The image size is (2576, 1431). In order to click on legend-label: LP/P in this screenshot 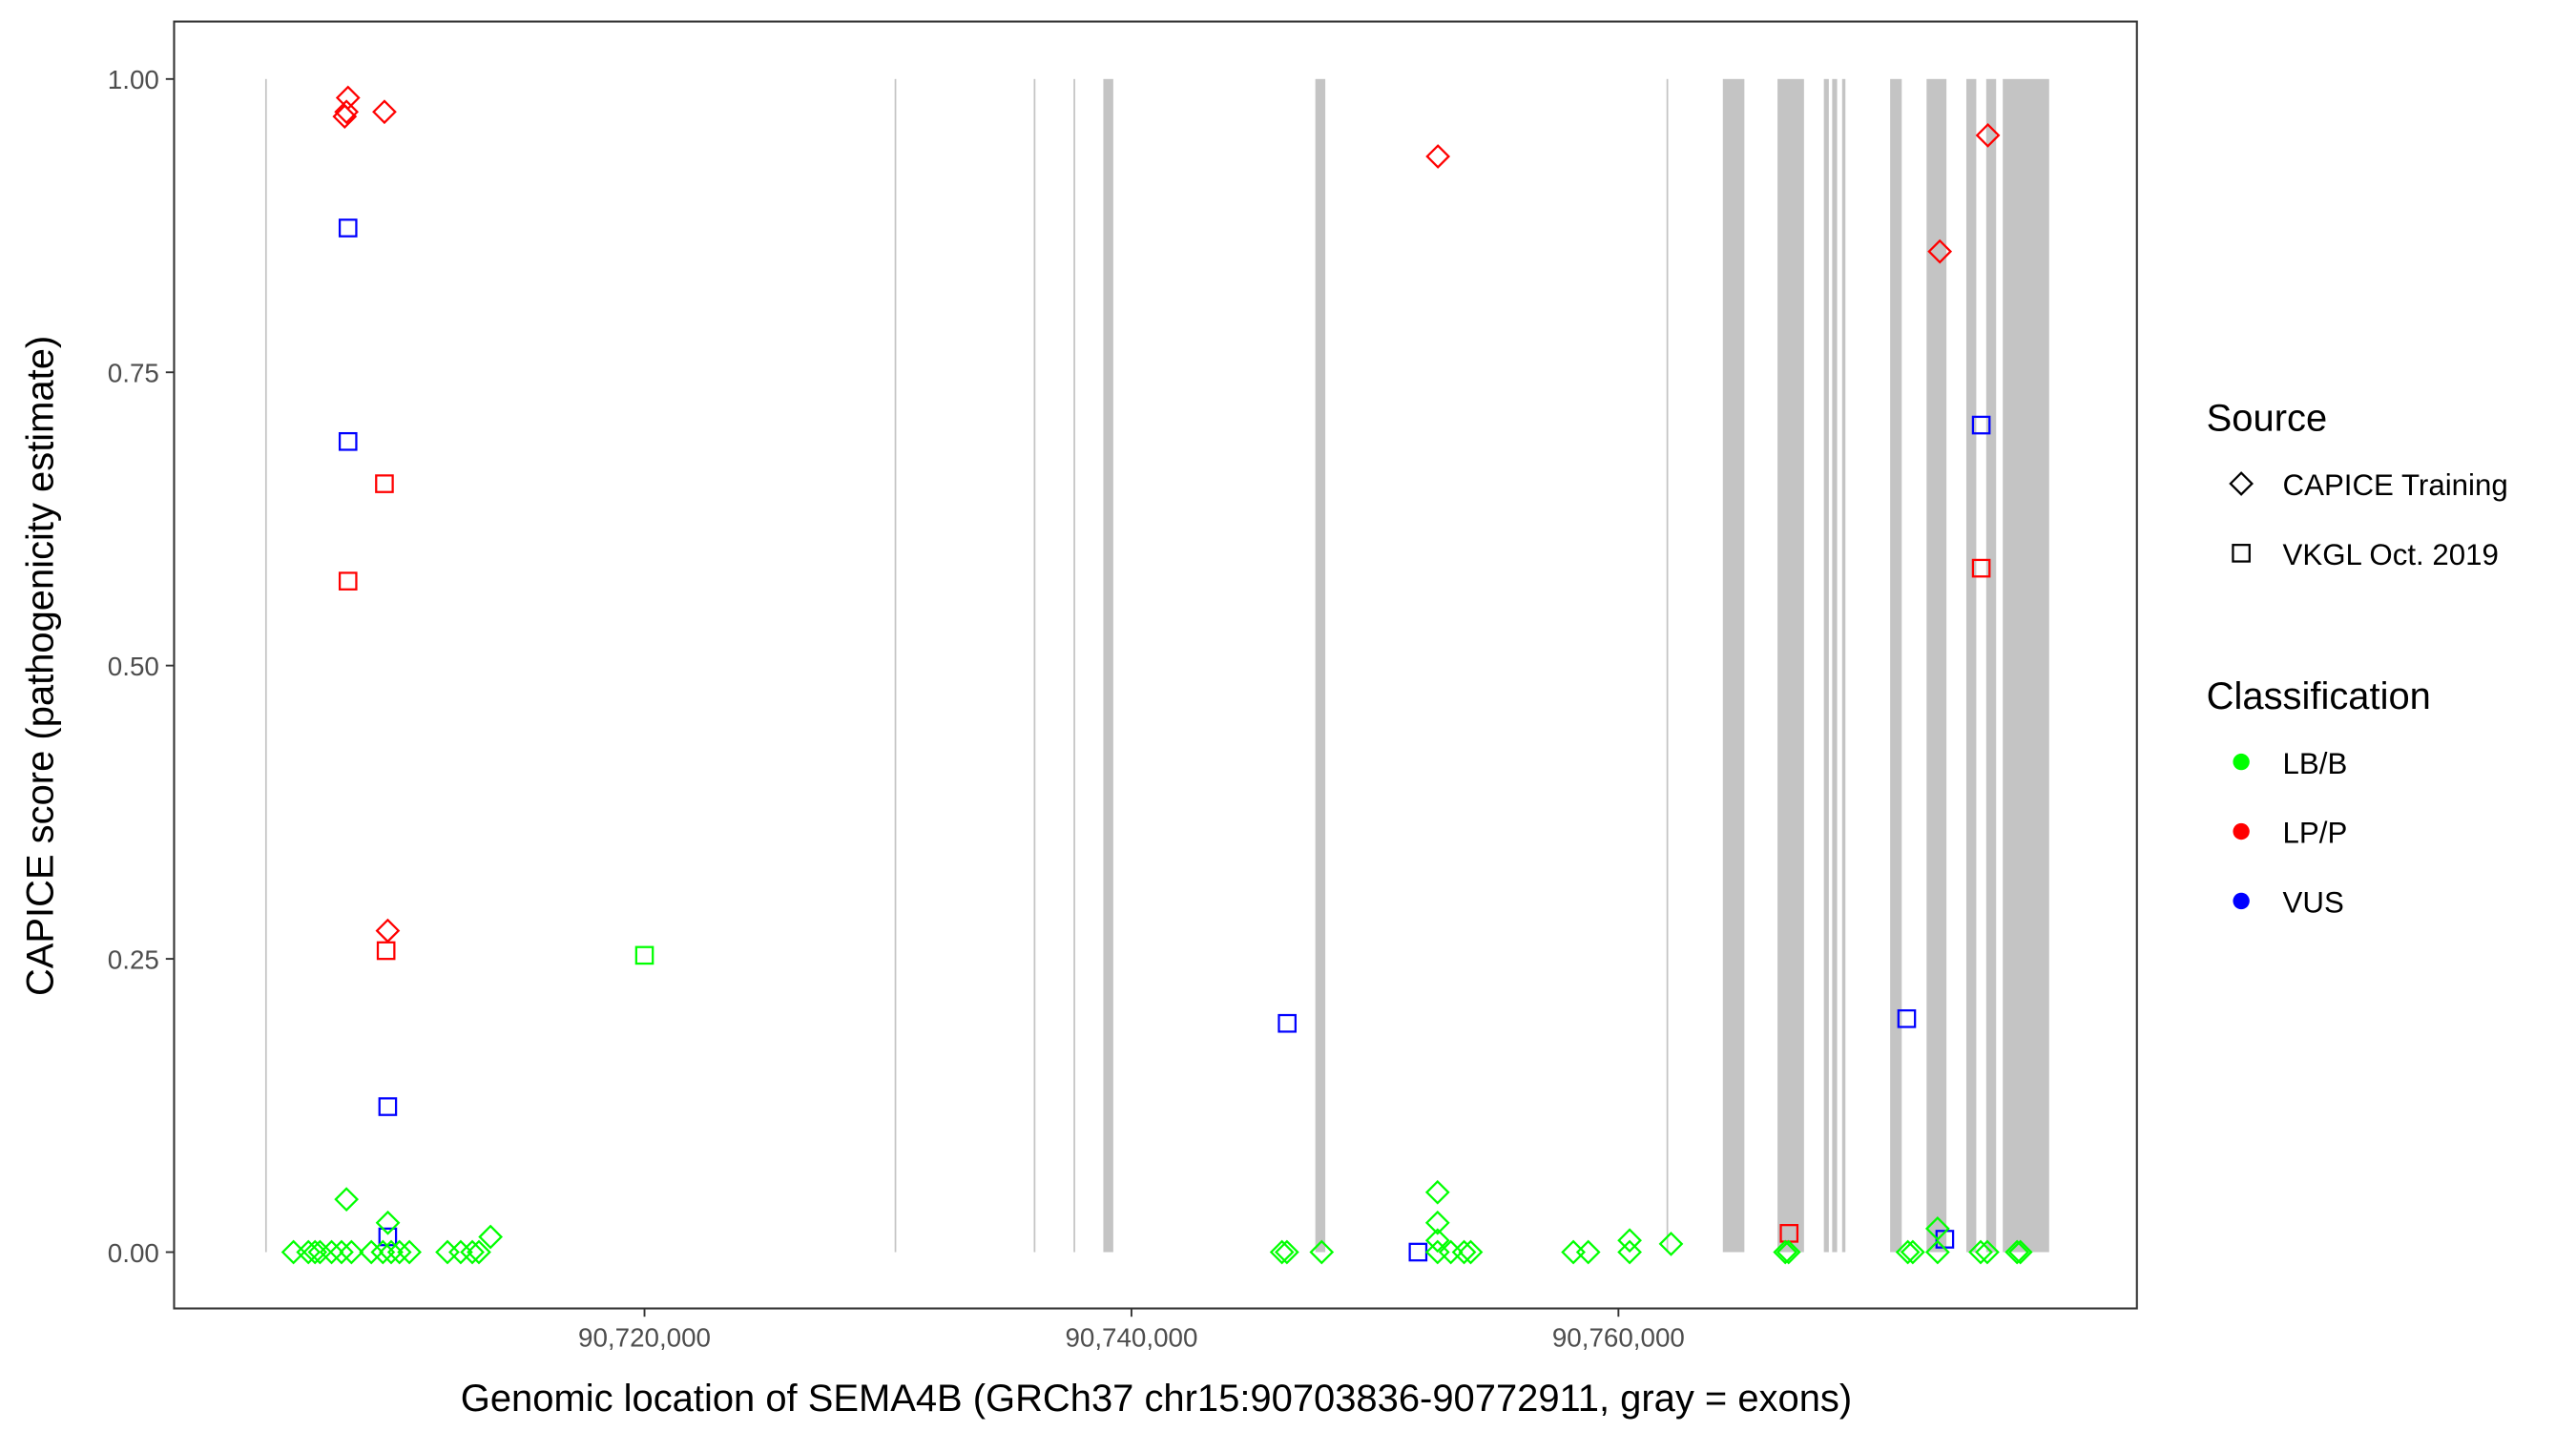, I will do `click(2315, 833)`.